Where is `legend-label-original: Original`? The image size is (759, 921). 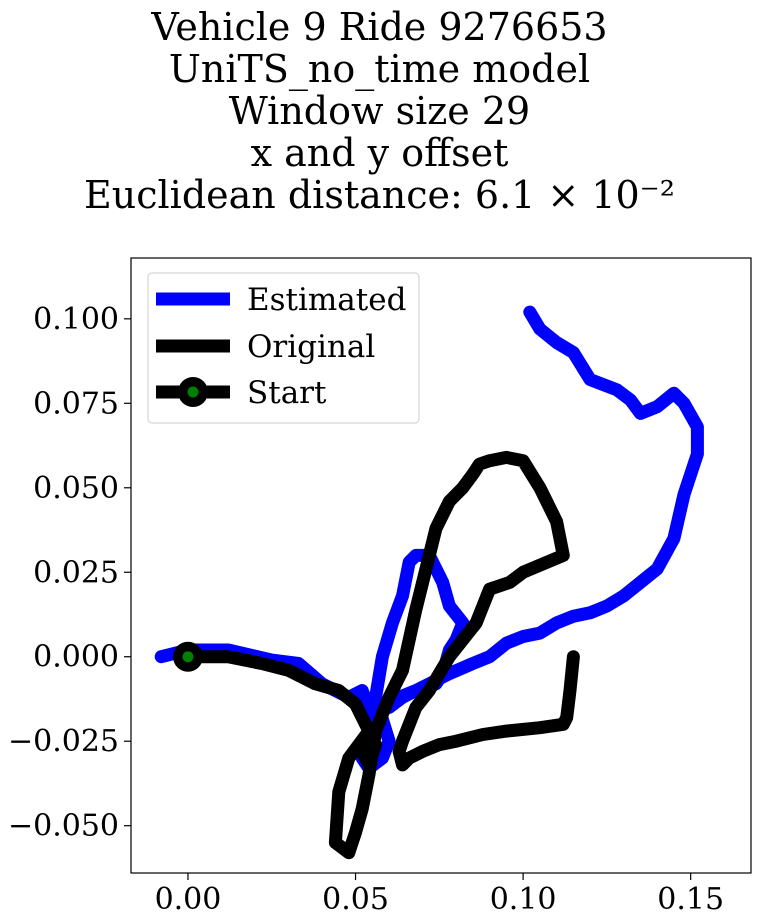 legend-label-original: Original is located at coordinates (311, 347).